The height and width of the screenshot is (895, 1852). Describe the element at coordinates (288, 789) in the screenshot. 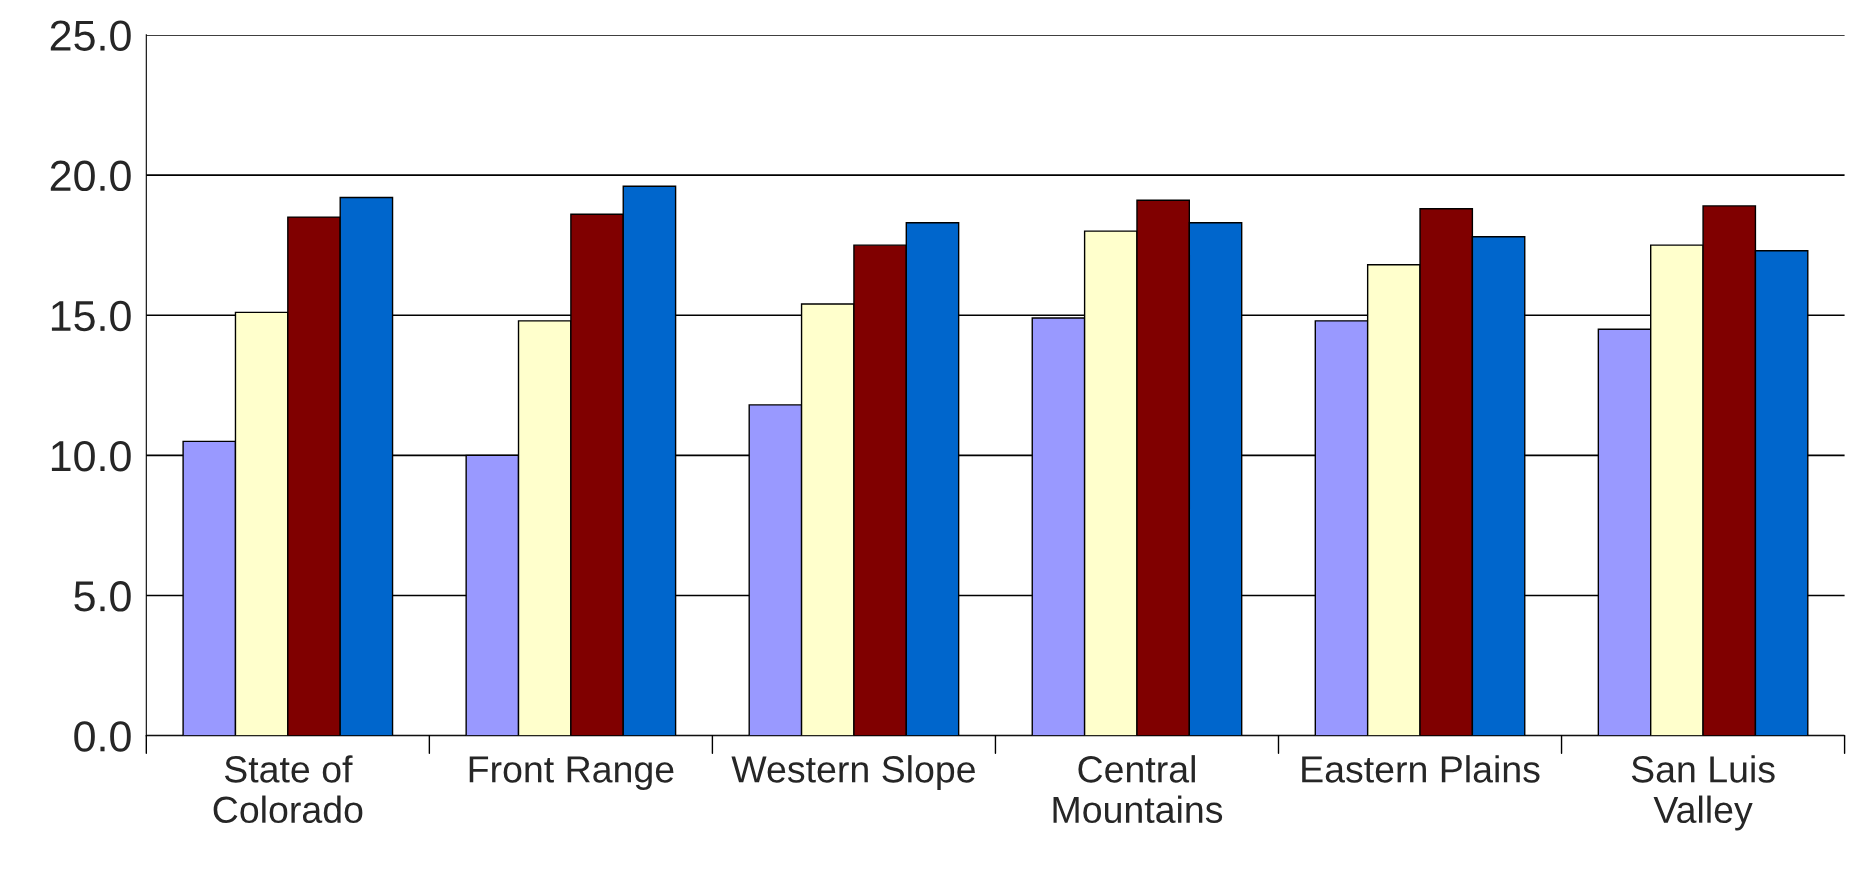

I see `x-tick-label: State of Colorado` at that location.